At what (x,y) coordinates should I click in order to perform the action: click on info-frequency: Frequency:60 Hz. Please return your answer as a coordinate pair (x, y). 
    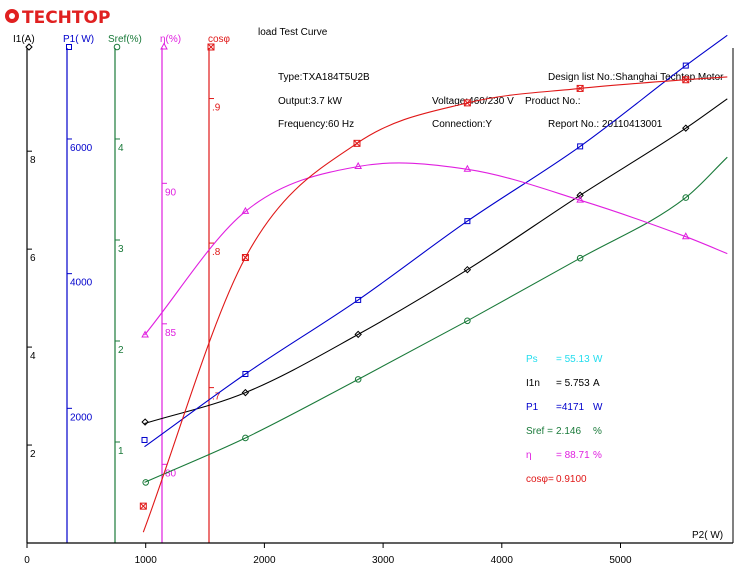
    Looking at the image, I should click on (316, 124).